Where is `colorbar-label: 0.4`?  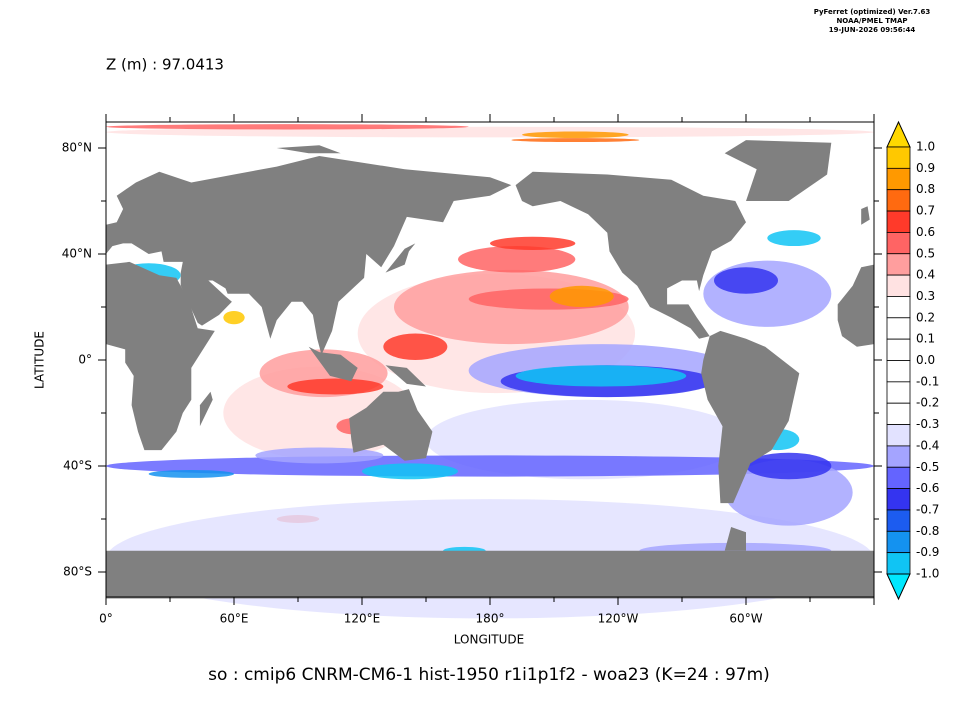 colorbar-label: 0.4 is located at coordinates (925, 275).